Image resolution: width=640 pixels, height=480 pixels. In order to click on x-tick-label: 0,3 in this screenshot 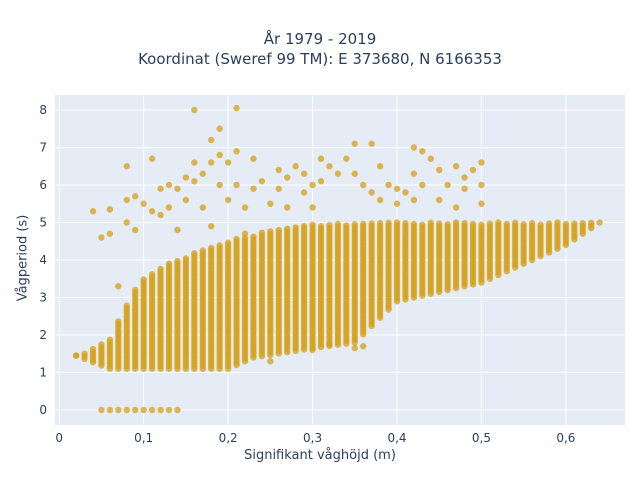, I will do `click(312, 438)`.